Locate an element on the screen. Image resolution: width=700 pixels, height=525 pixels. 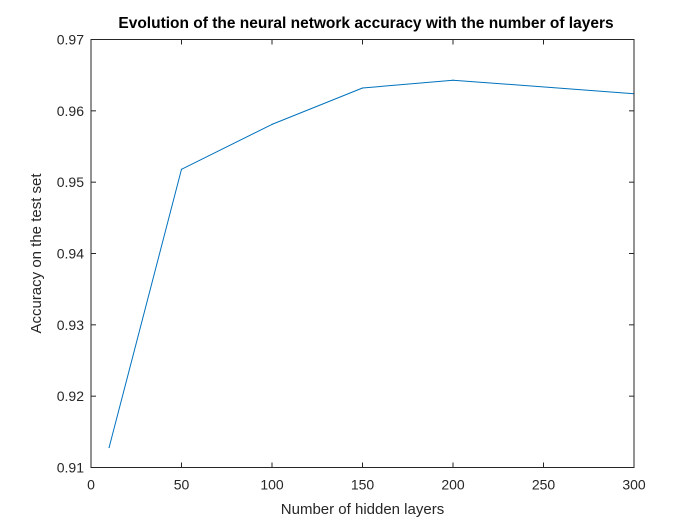
x-tick-label: 200 is located at coordinates (453, 485).